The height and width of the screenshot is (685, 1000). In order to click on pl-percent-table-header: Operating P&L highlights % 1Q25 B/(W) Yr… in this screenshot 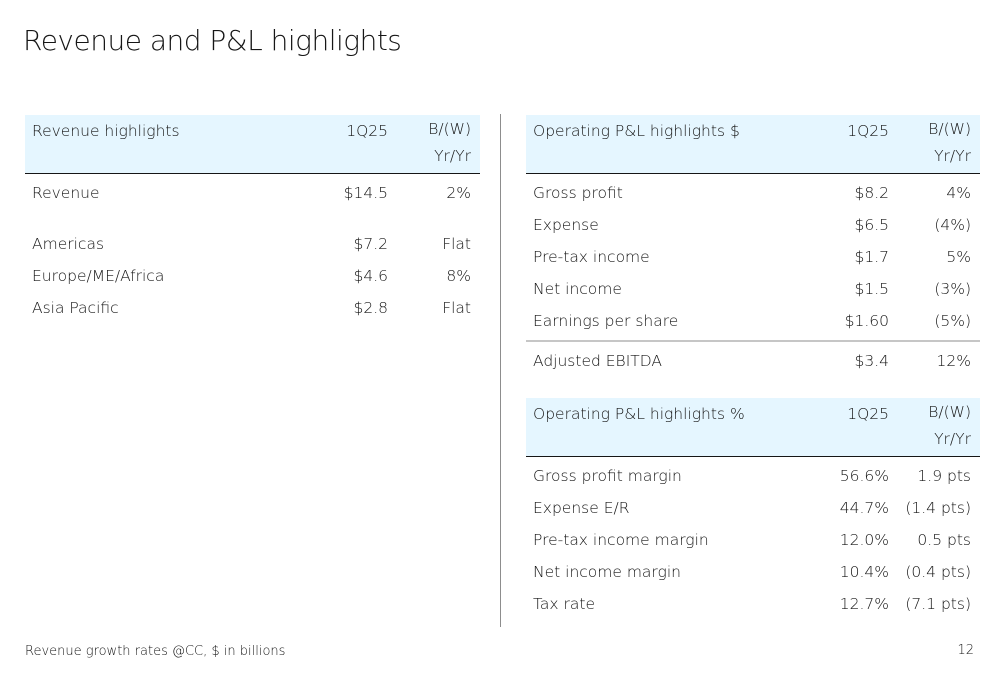, I will do `click(753, 427)`.